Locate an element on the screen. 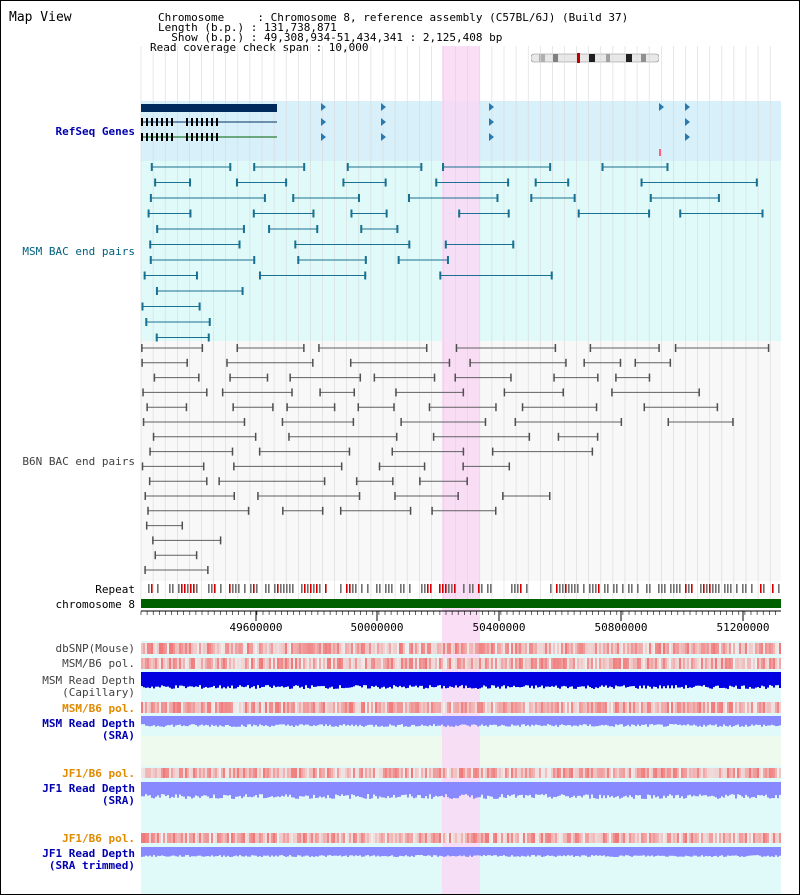  page-title: Map View is located at coordinates (40, 17).